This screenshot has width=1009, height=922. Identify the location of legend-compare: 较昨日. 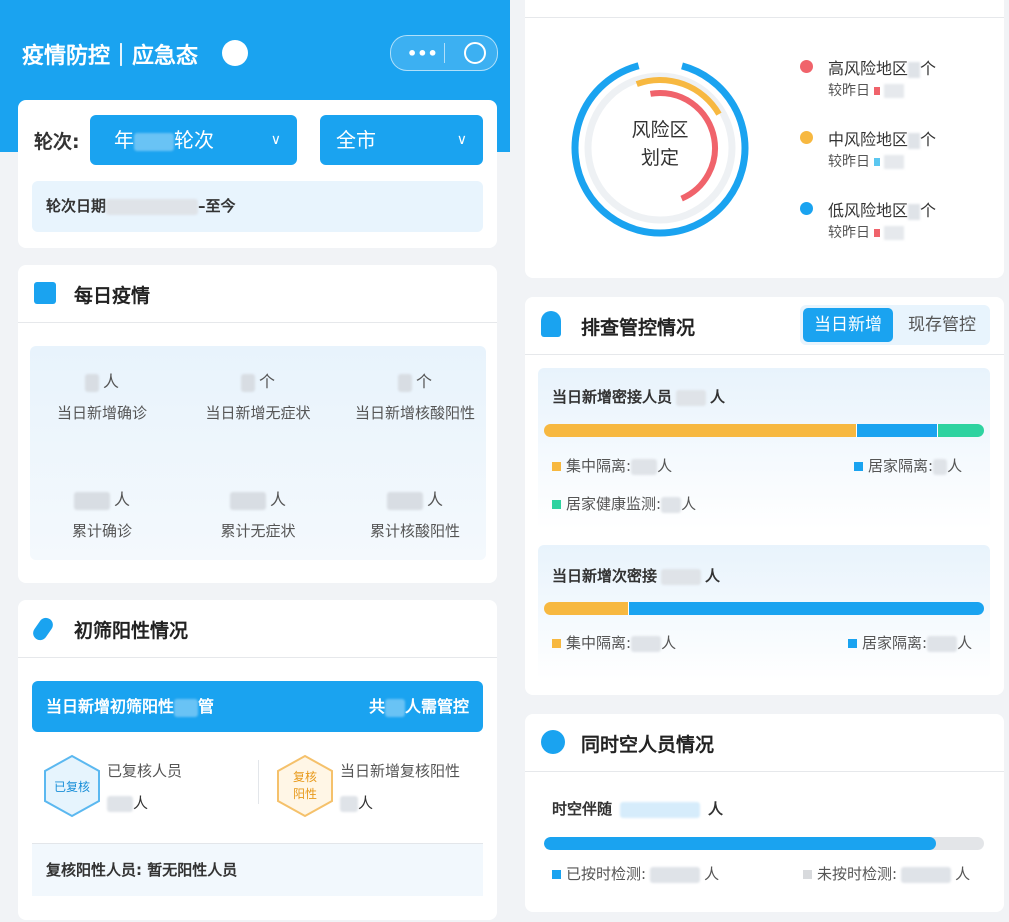
(866, 161).